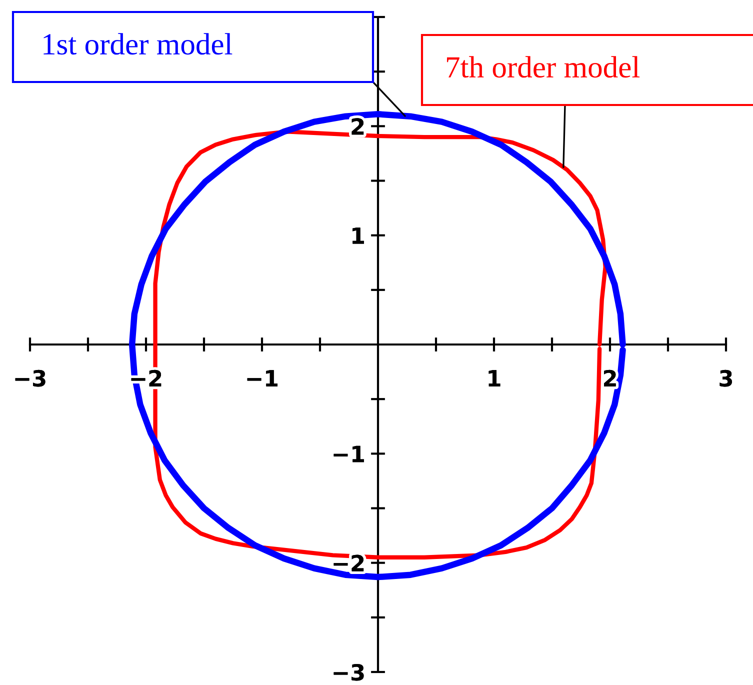 The width and height of the screenshot is (753, 685). Describe the element at coordinates (262, 378) in the screenshot. I see `x-tick-label: −1` at that location.